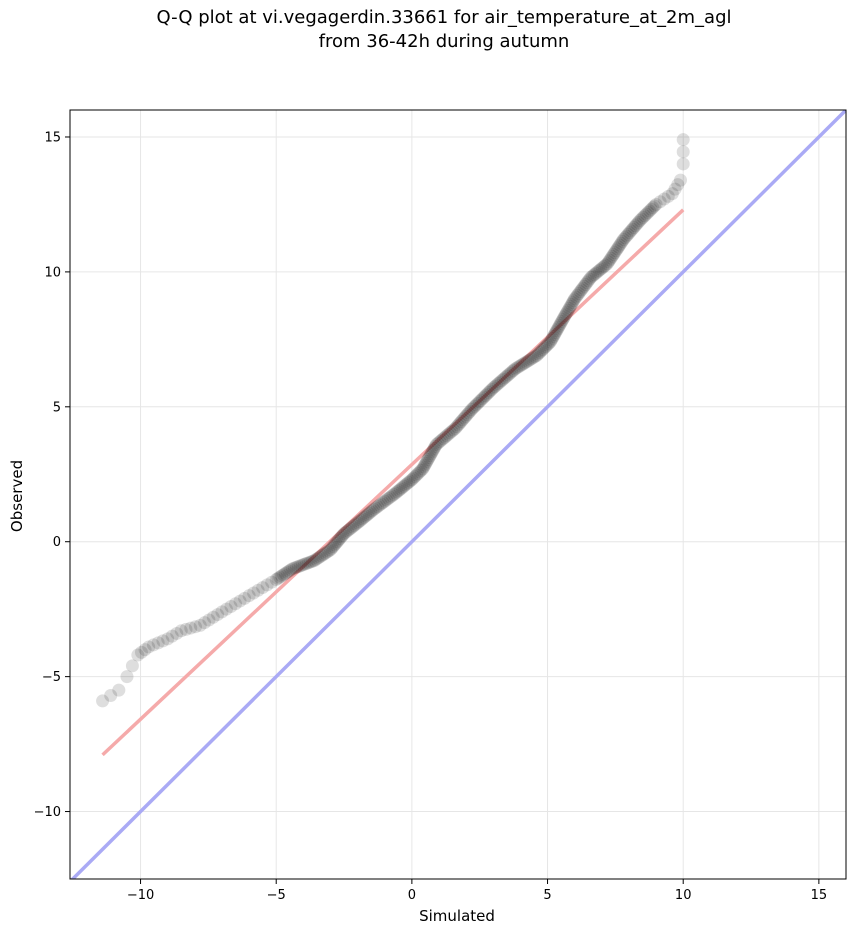 The width and height of the screenshot is (854, 934). Describe the element at coordinates (547, 895) in the screenshot. I see `x-tick-label: 5` at that location.